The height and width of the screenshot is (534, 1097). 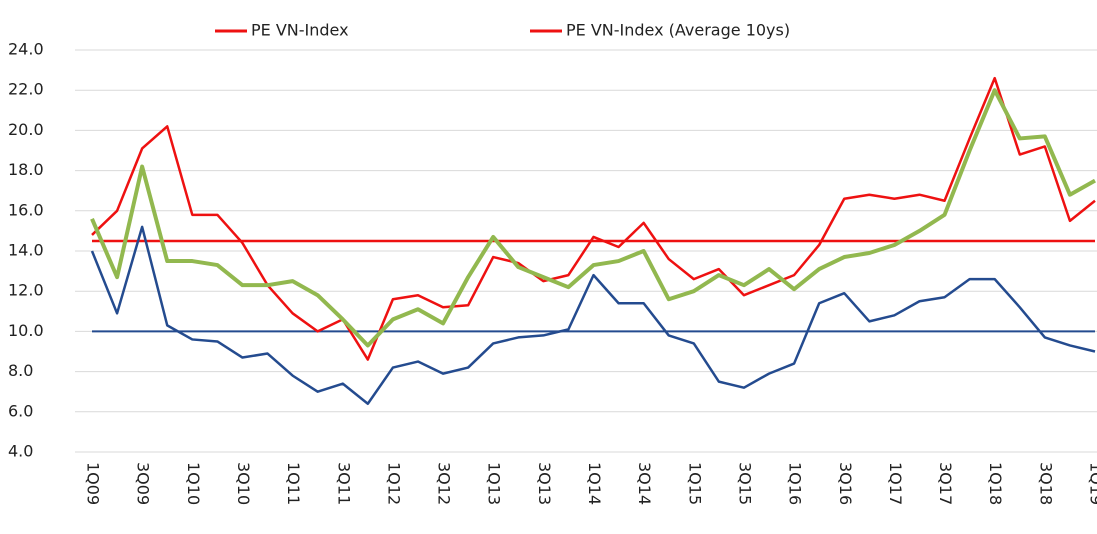 I want to click on x-tick-label: 1Q10, so click(x=193, y=483).